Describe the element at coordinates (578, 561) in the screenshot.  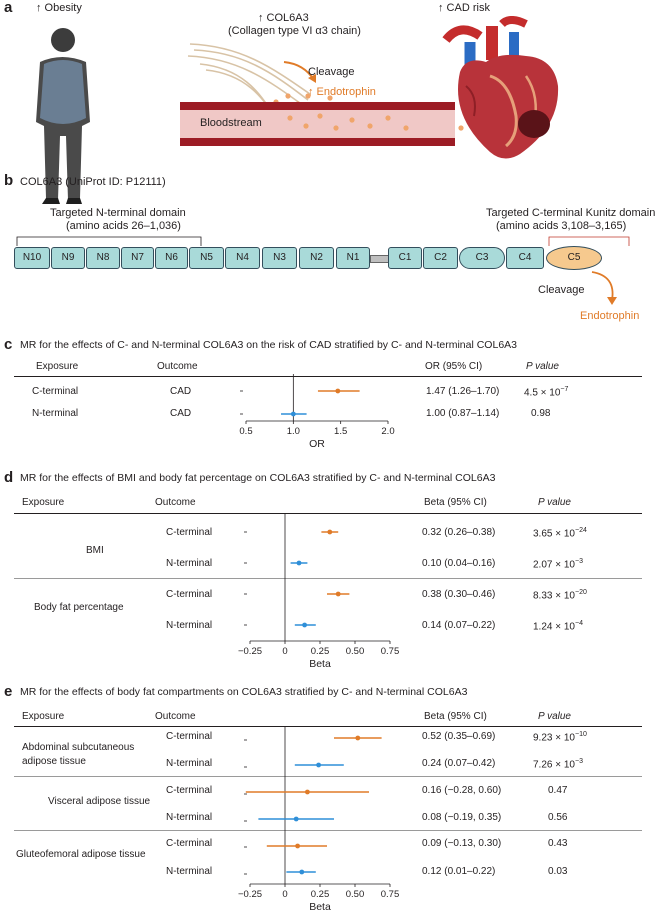
I see `panel-d-g1r2-p-exp: −3` at that location.